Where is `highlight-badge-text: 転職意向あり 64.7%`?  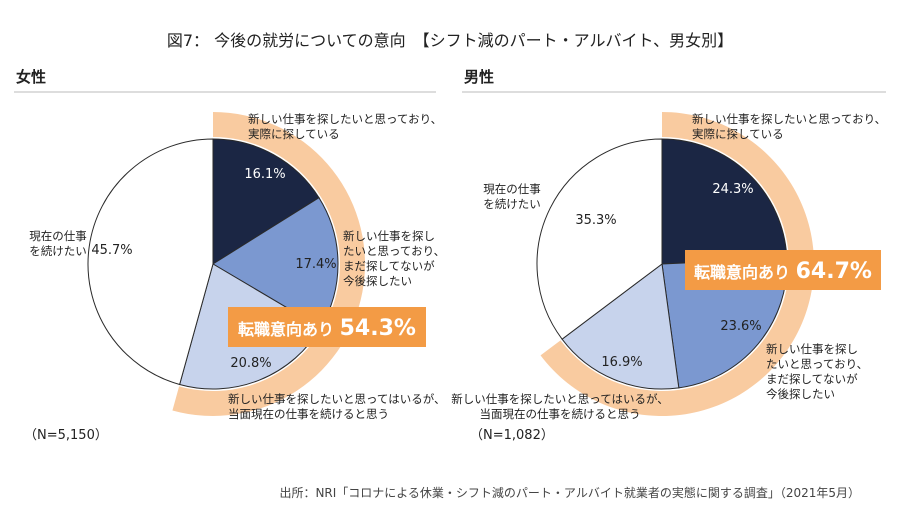 highlight-badge-text: 転職意向あり 64.7% is located at coordinates (783, 271).